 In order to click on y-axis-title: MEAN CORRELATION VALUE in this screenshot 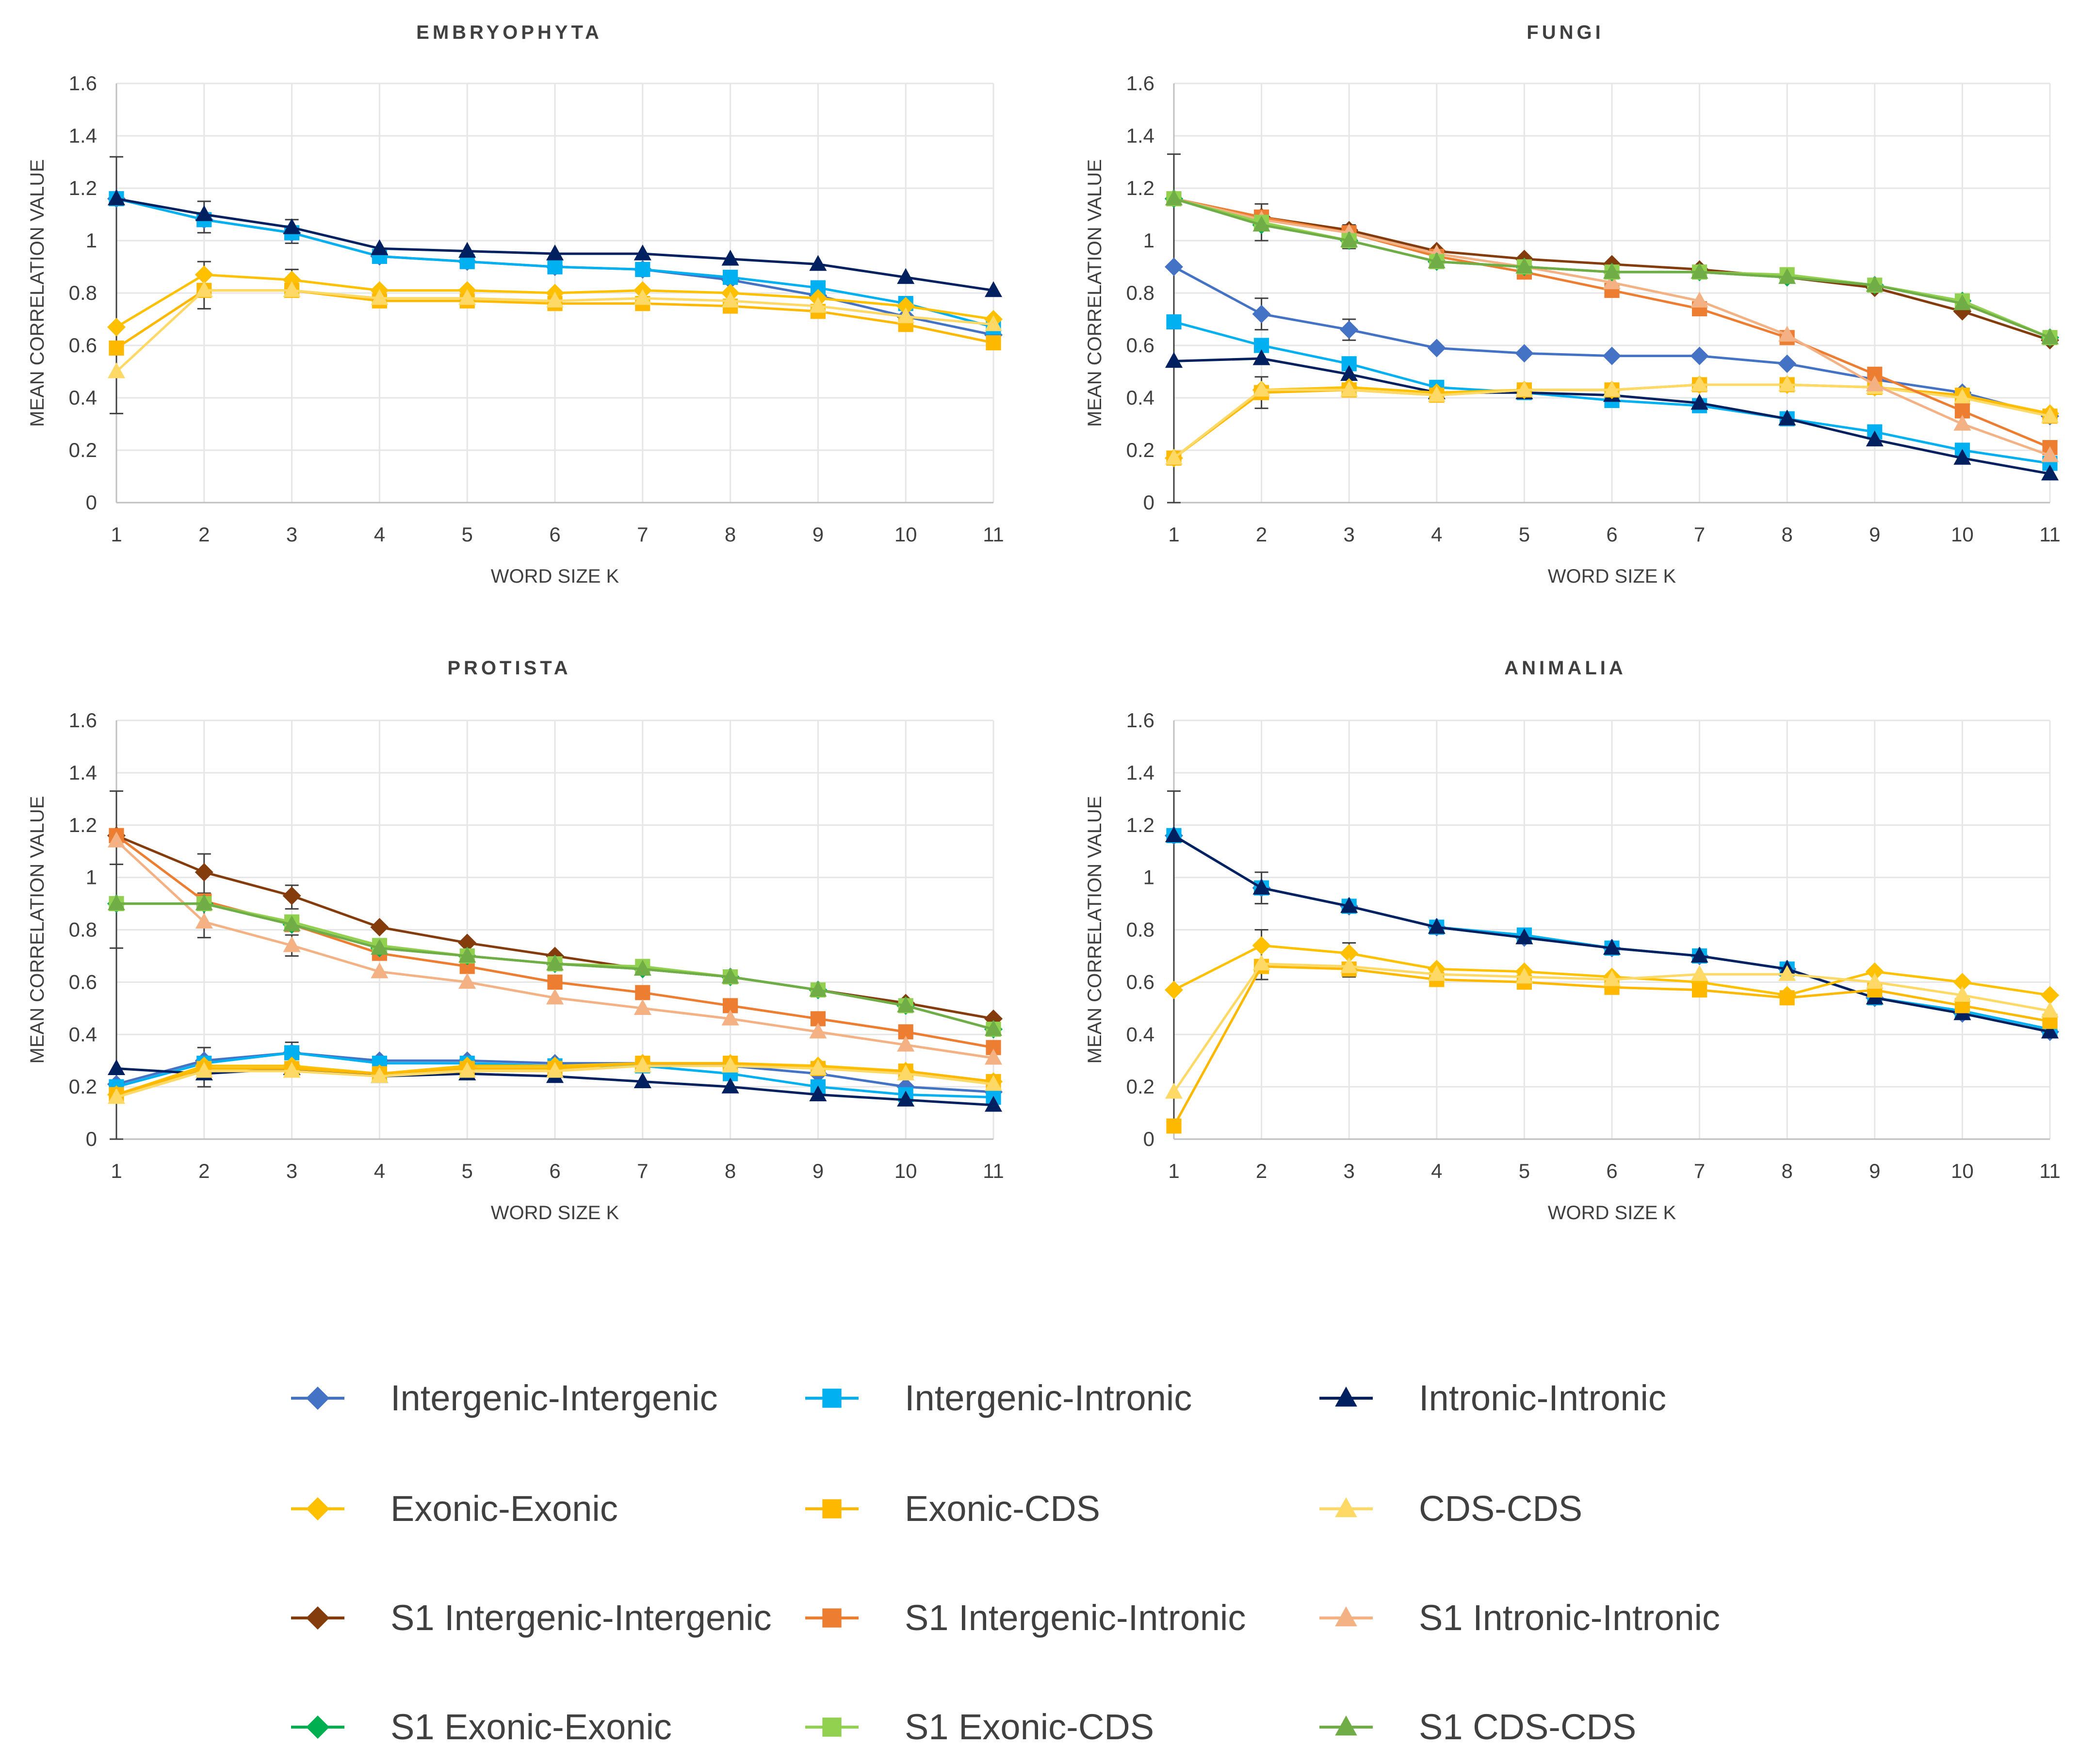, I will do `click(1094, 930)`.